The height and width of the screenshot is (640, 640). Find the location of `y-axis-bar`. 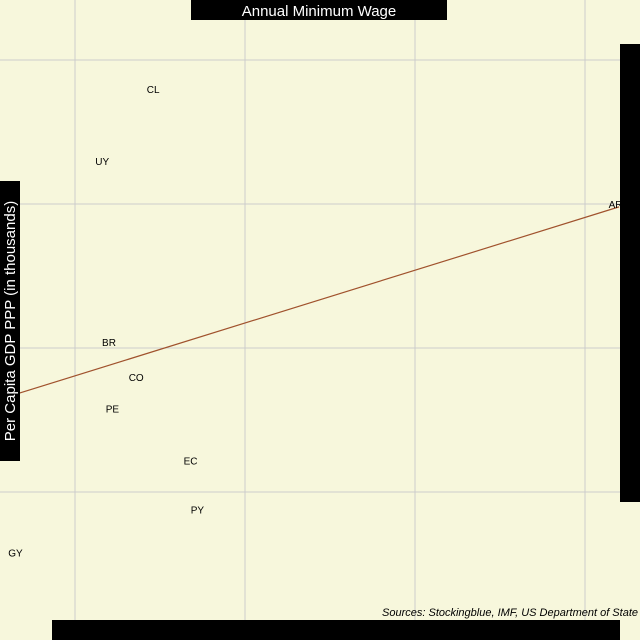

y-axis-bar is located at coordinates (630, 273).